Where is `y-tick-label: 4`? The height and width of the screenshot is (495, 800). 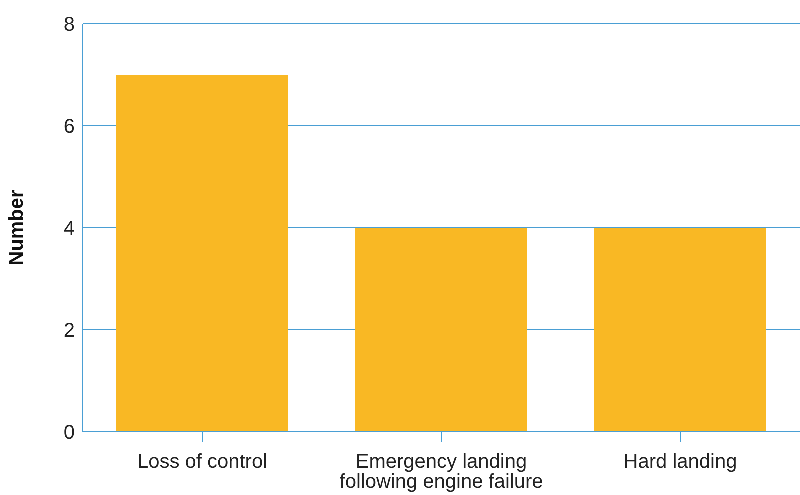
y-tick-label: 4 is located at coordinates (69, 229).